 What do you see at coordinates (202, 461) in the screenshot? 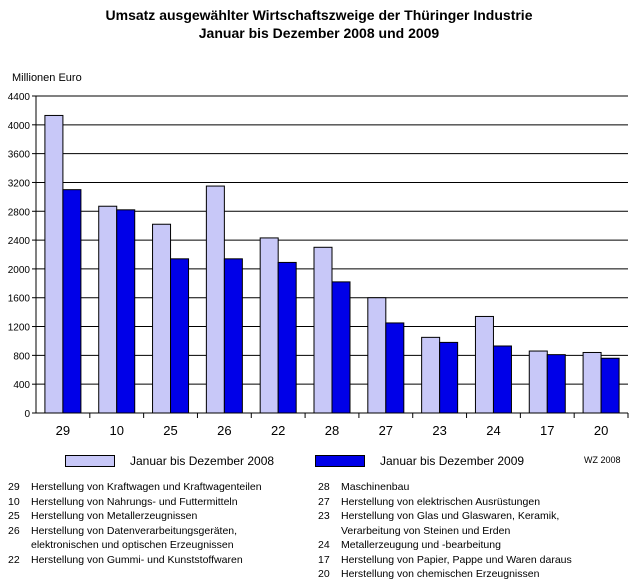
I see `legend-label-2008: Januar bis Dezember 2008` at bounding box center [202, 461].